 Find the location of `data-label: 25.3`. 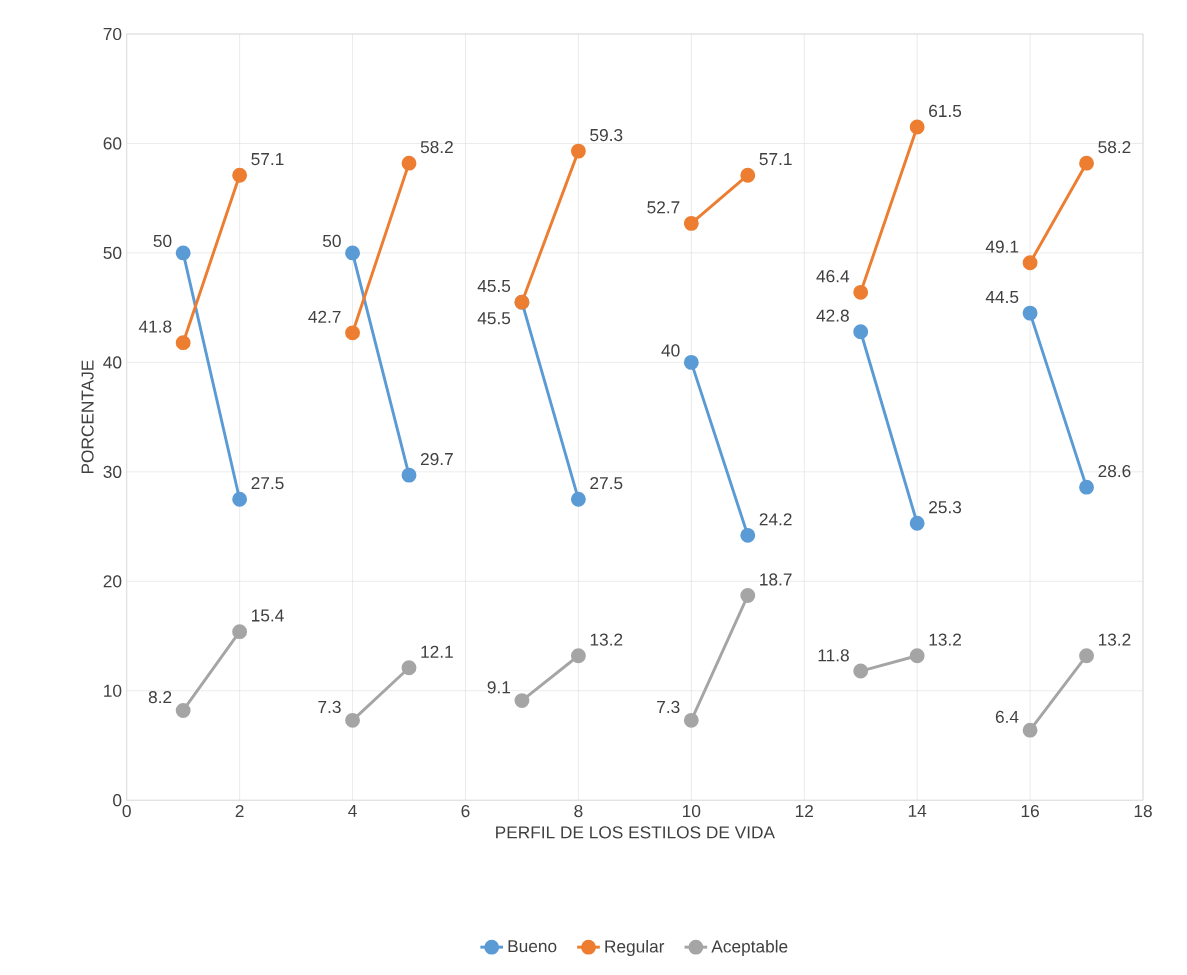

data-label: 25.3 is located at coordinates (945, 507).